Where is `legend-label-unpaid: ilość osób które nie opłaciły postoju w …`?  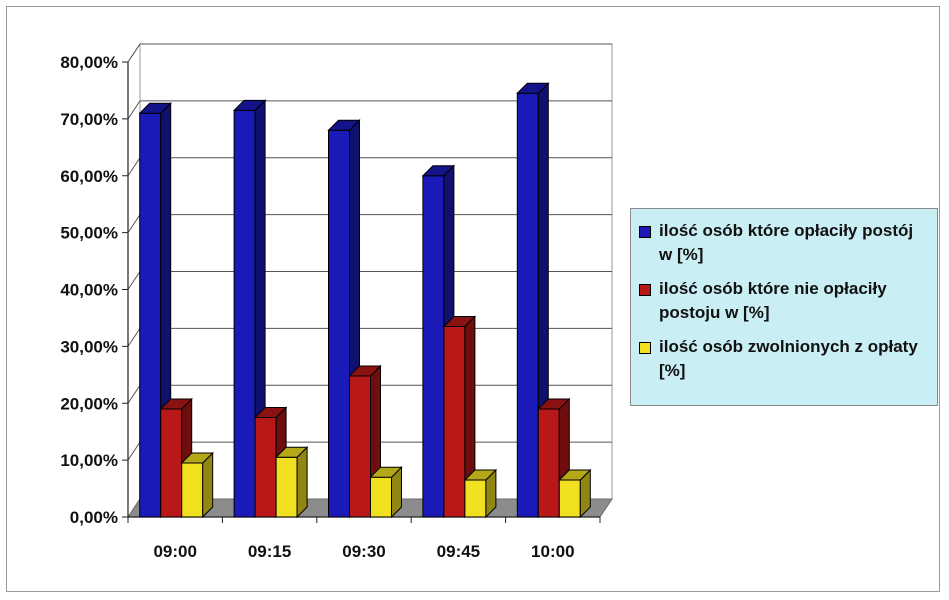 legend-label-unpaid: ilość osób które nie opłaciły postoju w … is located at coordinates (773, 300).